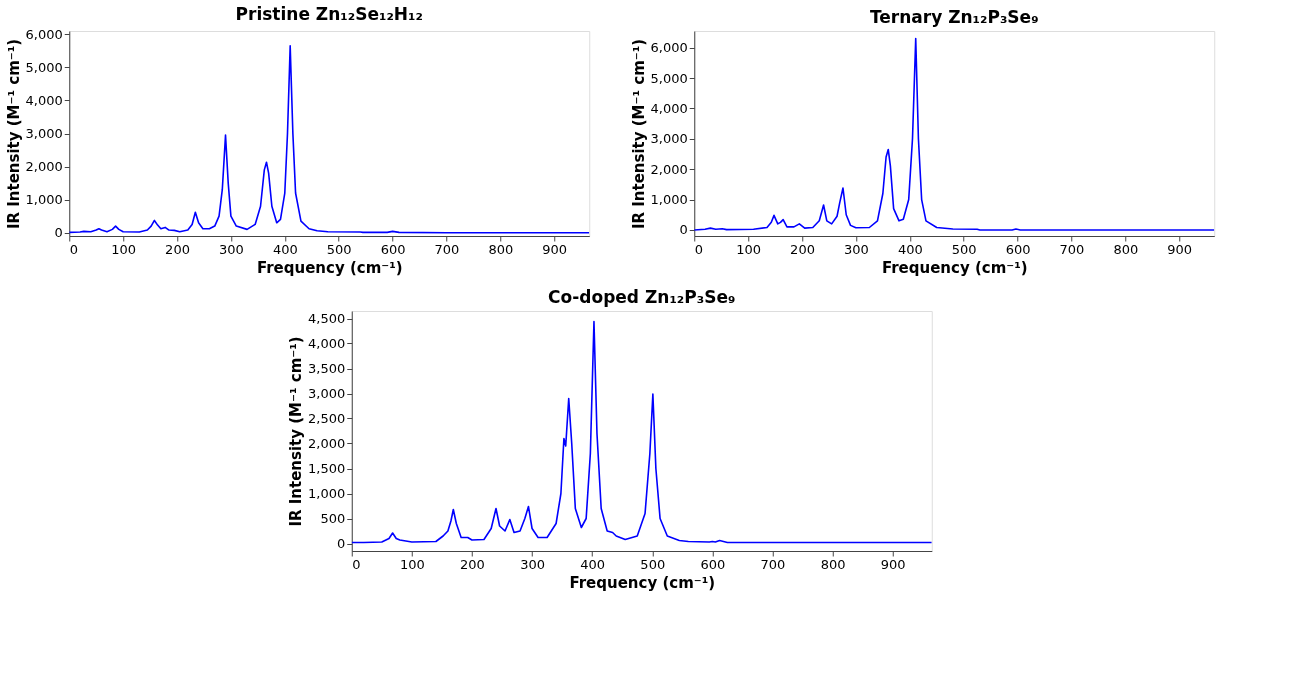 Image resolution: width=1298 pixels, height=684 pixels. I want to click on y-tick-label: 1,500, so click(327, 468).